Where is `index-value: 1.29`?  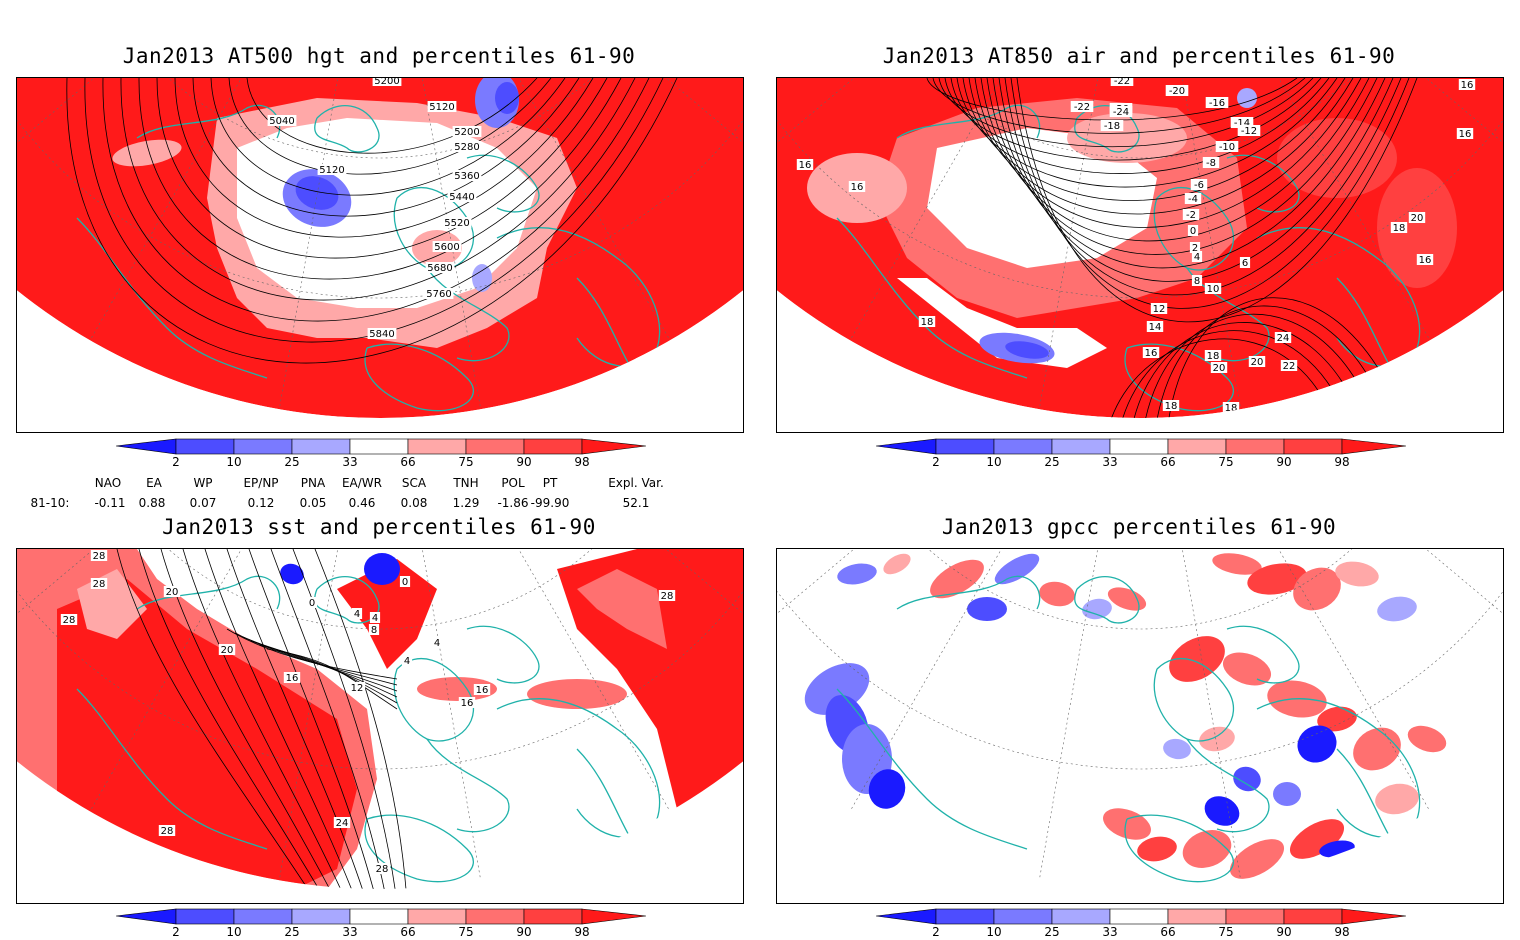
index-value: 1.29 is located at coordinates (466, 503).